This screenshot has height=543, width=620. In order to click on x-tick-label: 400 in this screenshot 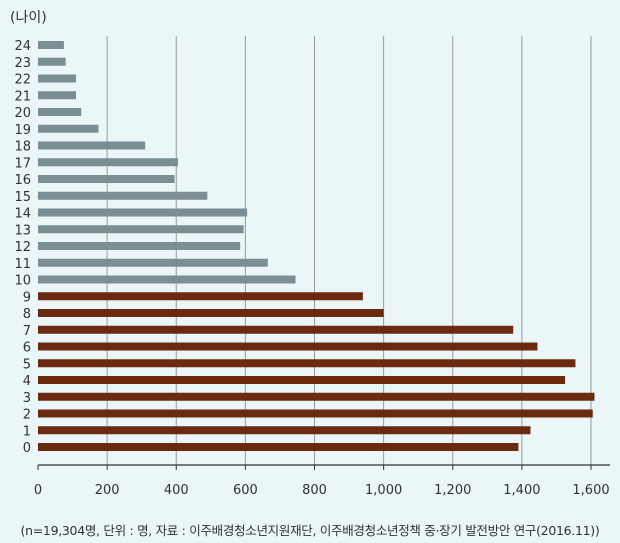, I will do `click(176, 490)`.